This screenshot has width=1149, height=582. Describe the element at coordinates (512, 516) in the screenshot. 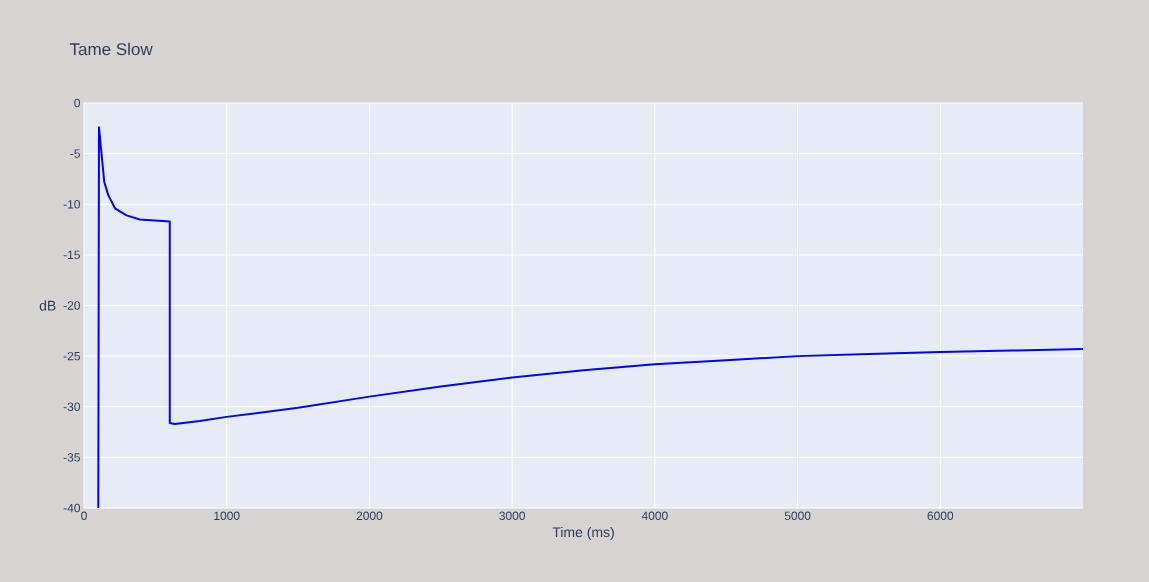

I see `x-tick-label: 3000` at that location.